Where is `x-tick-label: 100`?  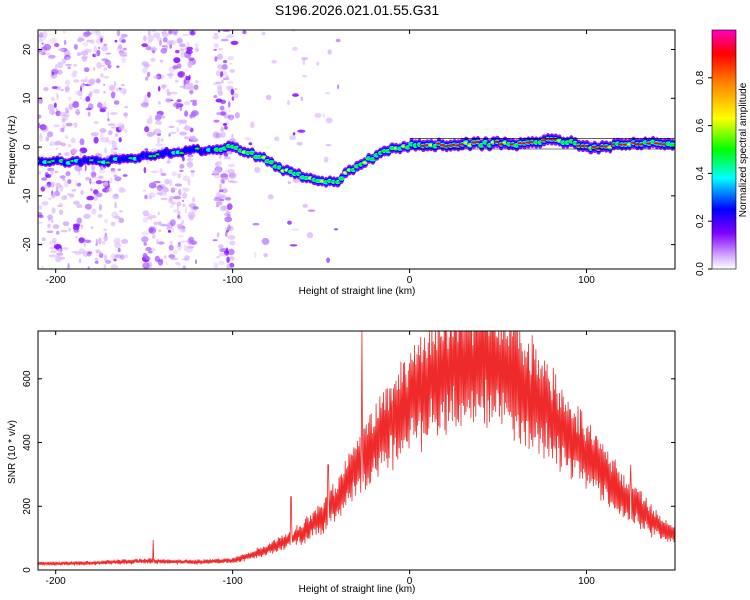
x-tick-label: 100 is located at coordinates (586, 280).